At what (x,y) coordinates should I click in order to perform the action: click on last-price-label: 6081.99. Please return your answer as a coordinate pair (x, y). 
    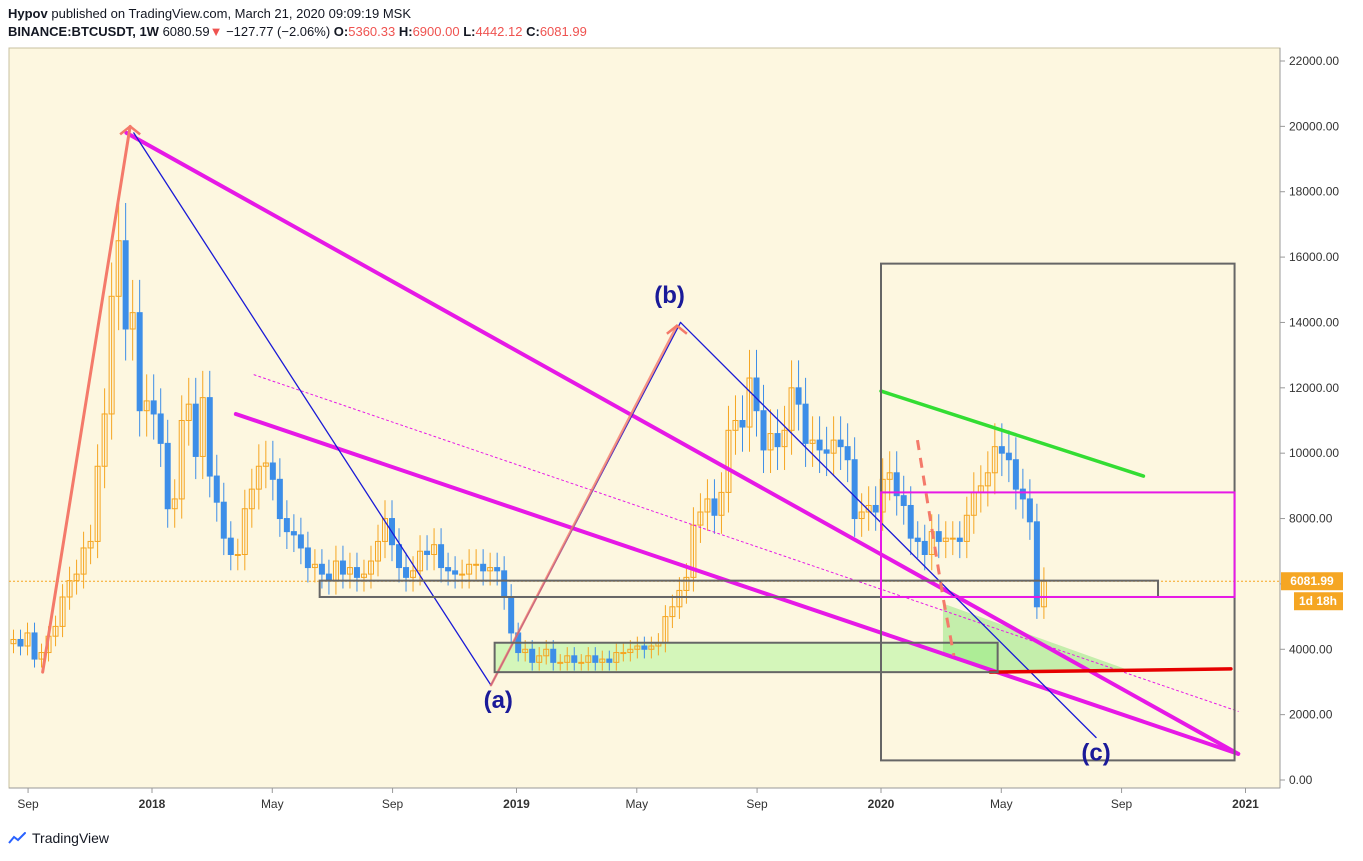
    Looking at the image, I should click on (1312, 581).